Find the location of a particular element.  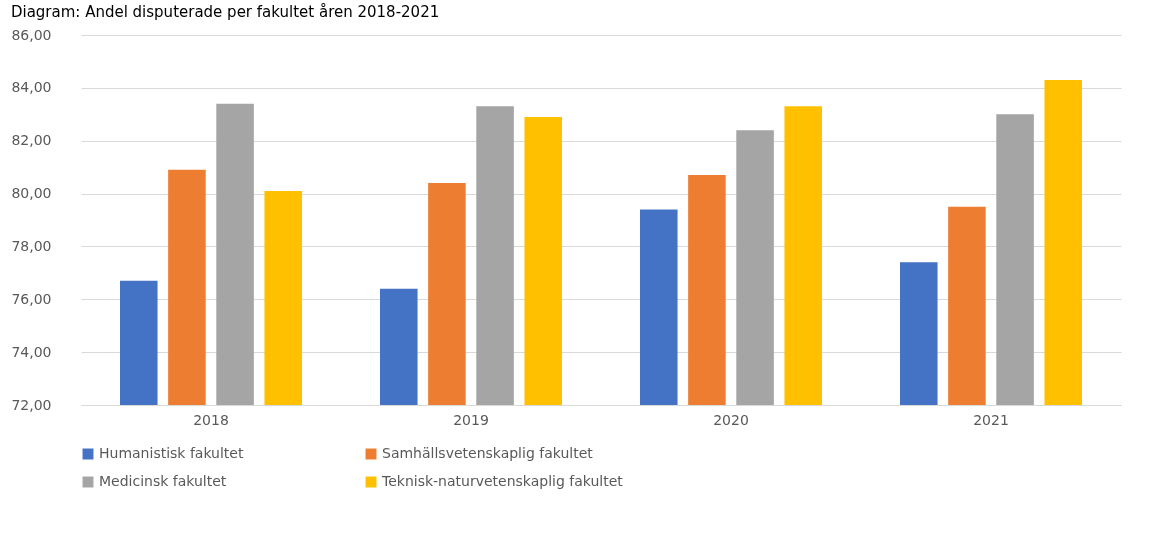

chart-title: Diagram: Andel disputerade per fakultet åren 2018-2021 is located at coordinates (225, 12).